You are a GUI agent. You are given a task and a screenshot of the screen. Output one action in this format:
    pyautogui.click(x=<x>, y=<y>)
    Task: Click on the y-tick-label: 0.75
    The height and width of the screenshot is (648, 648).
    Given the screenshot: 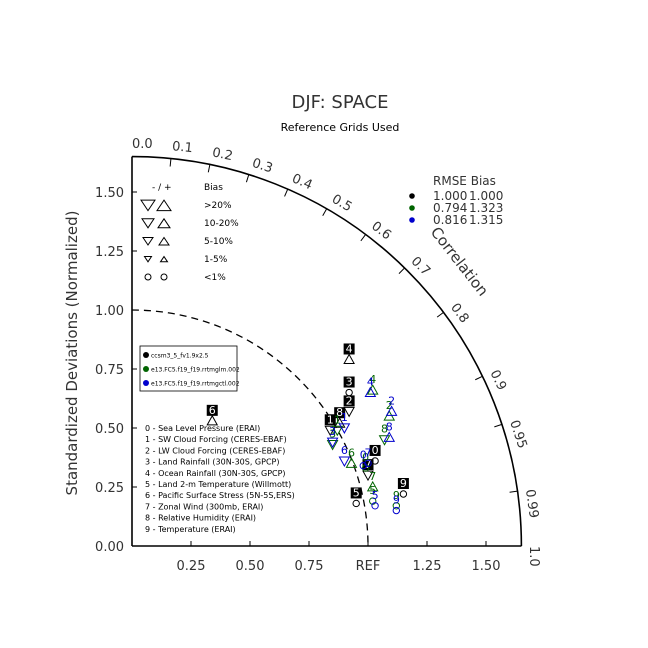 What is the action you would take?
    pyautogui.click(x=109, y=370)
    